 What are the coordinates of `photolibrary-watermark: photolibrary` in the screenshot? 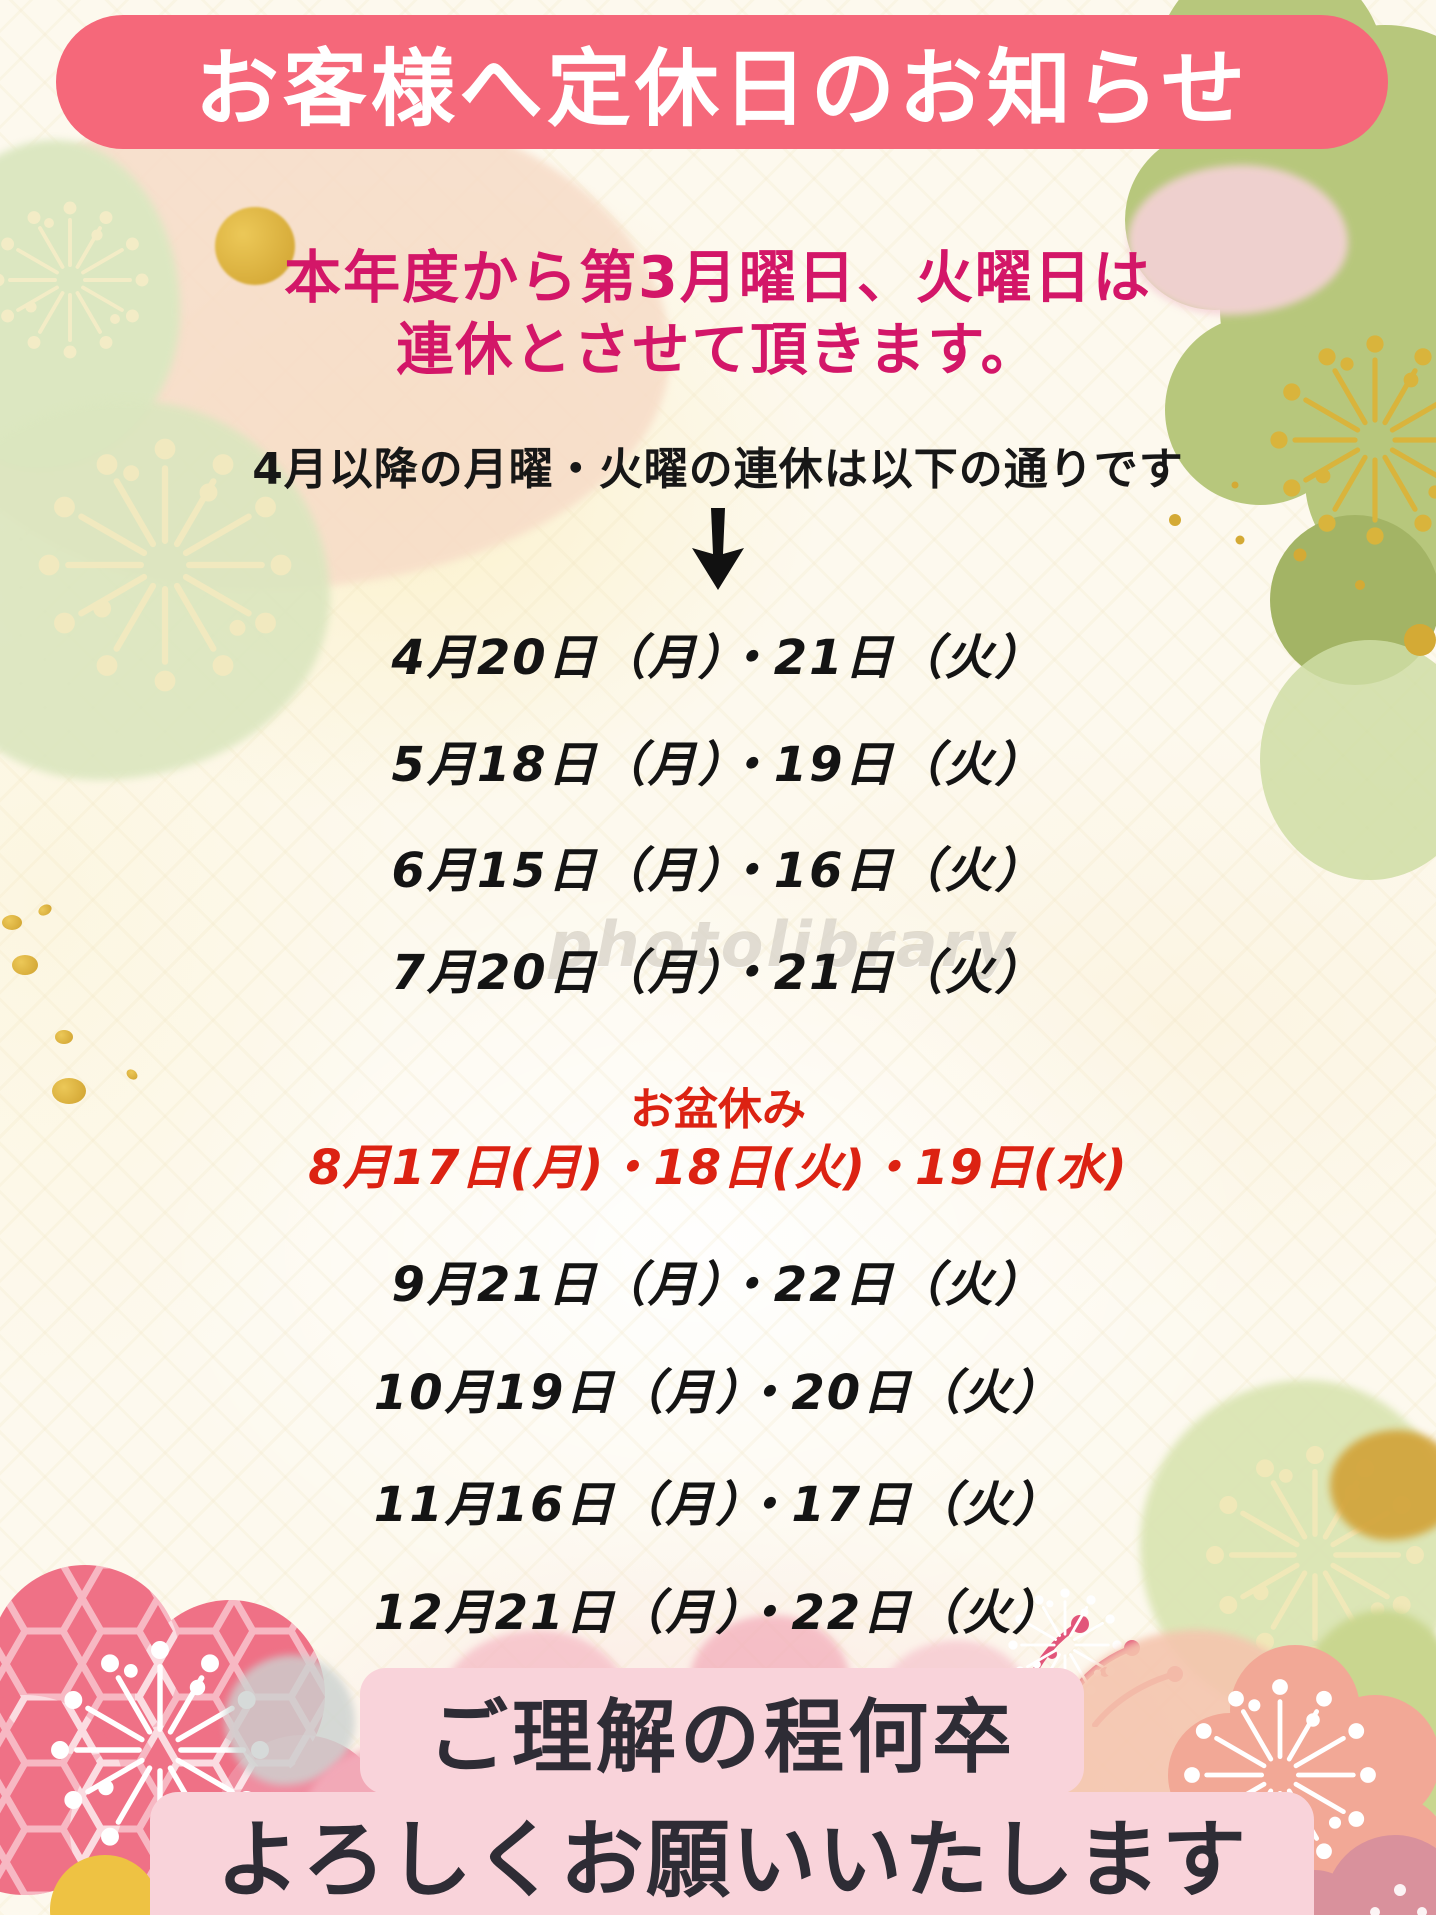 It's located at (783, 944).